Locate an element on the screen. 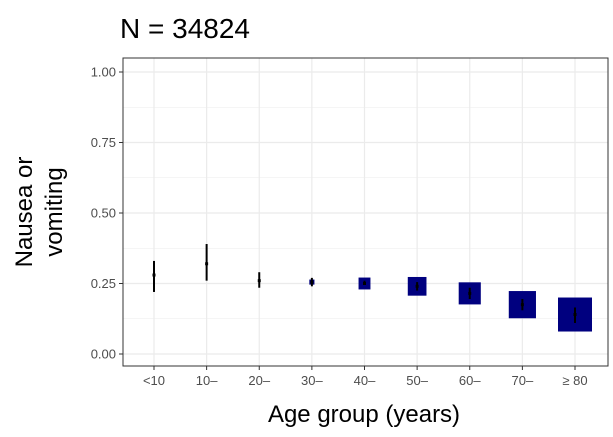  y-tick-label: 0.75 is located at coordinates (103, 142).